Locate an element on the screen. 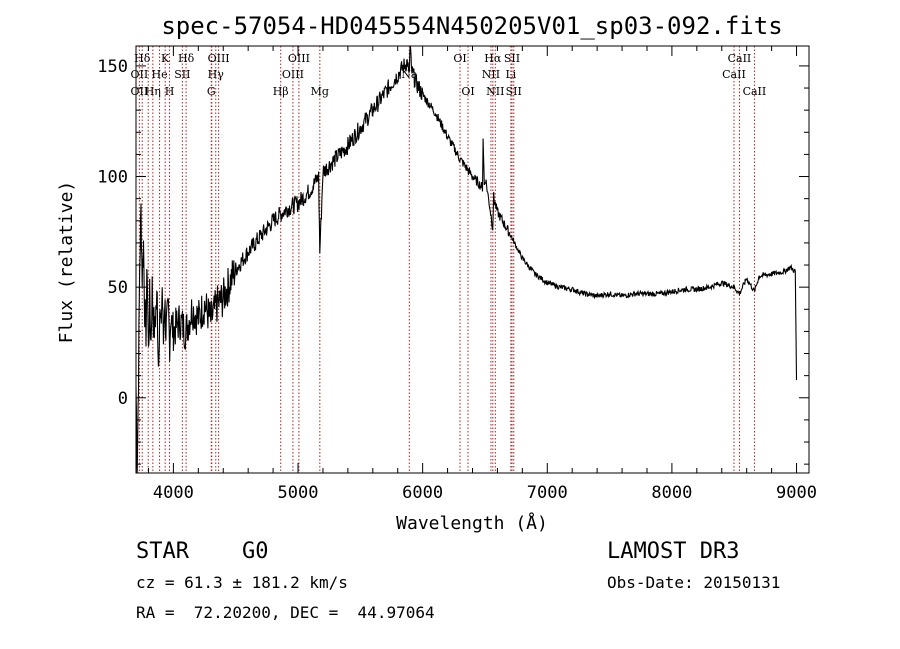 The height and width of the screenshot is (649, 900). y-tick-label: 150 is located at coordinates (112, 67).